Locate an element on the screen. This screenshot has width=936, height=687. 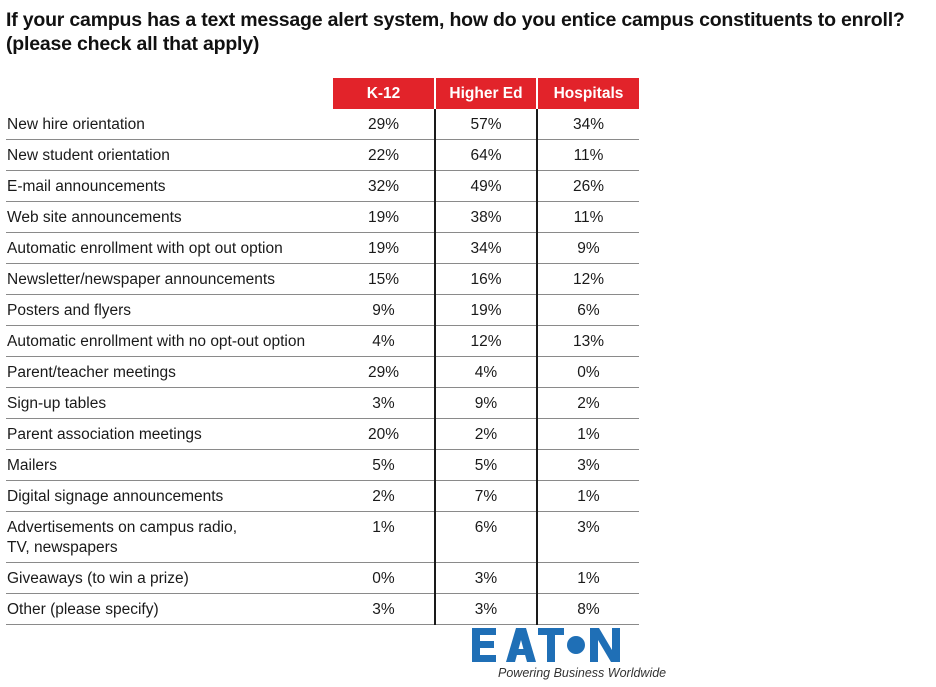
header-row: K-12 Higher Ed Hospitals is located at coordinates (322, 93).